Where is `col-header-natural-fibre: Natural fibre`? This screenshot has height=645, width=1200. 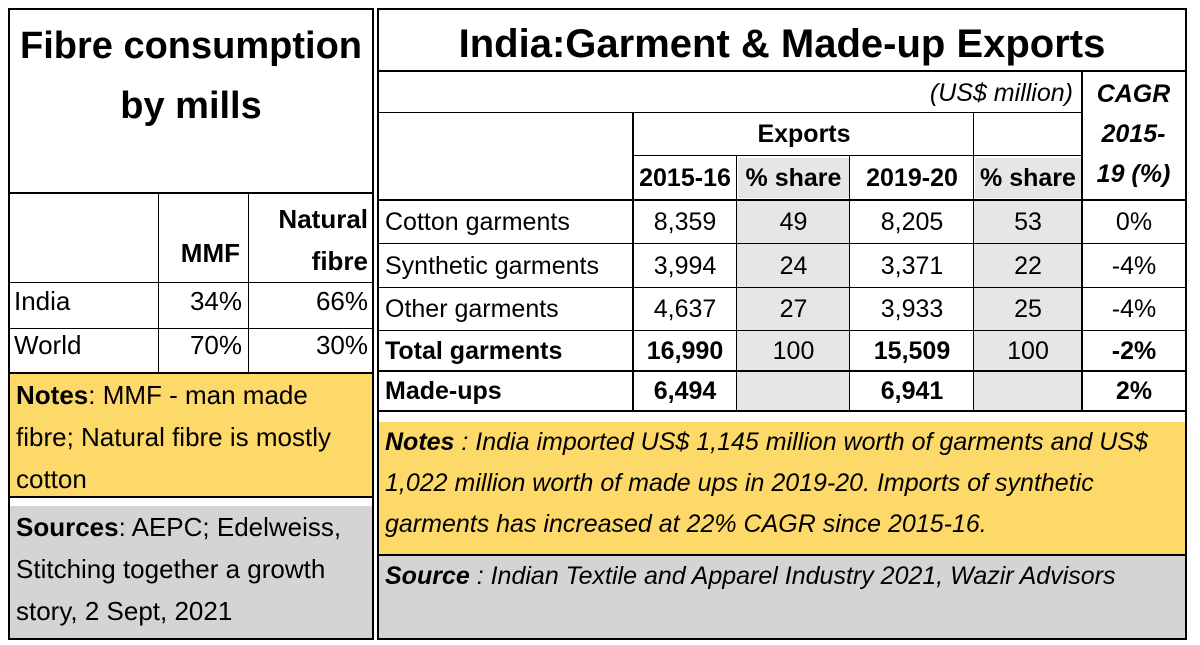 col-header-natural-fibre: Natural fibre is located at coordinates (323, 240).